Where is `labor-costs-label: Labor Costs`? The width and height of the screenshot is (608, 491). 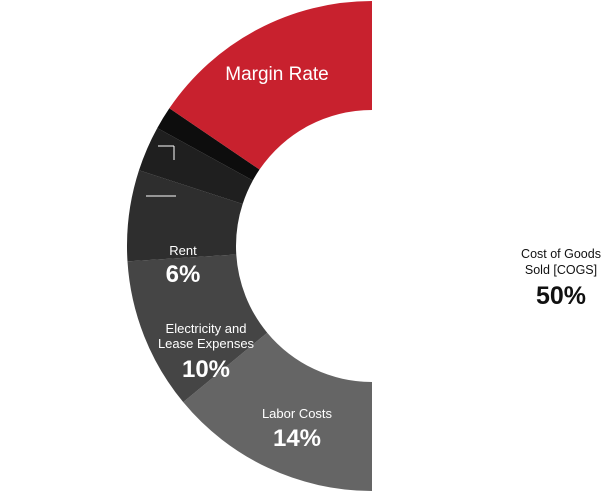
labor-costs-label: Labor Costs is located at coordinates (297, 413).